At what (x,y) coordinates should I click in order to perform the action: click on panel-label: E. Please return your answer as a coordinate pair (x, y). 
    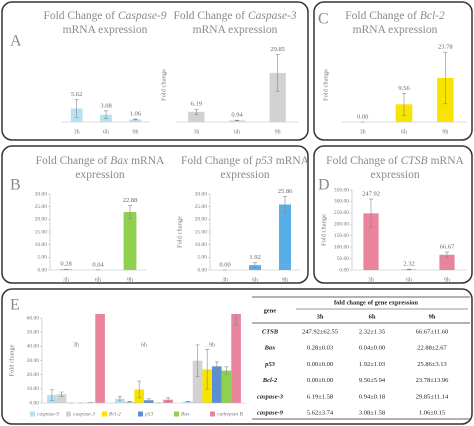
    Looking at the image, I should click on (15, 305).